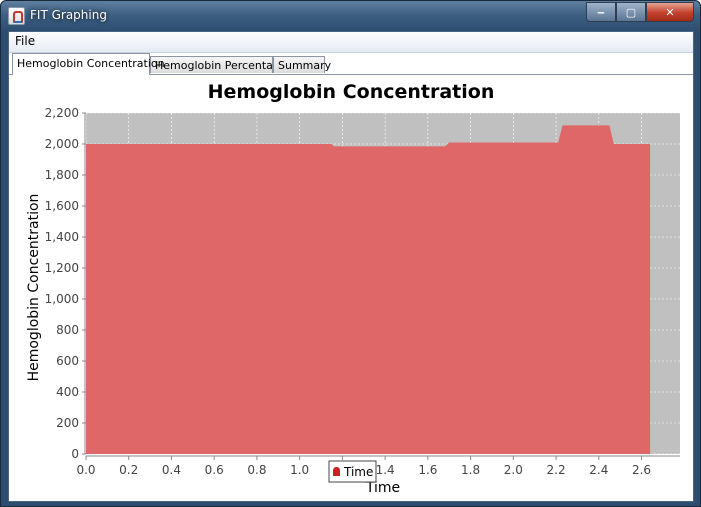 The height and width of the screenshot is (507, 701). I want to click on y-tick-label: 1,200, so click(62, 268).